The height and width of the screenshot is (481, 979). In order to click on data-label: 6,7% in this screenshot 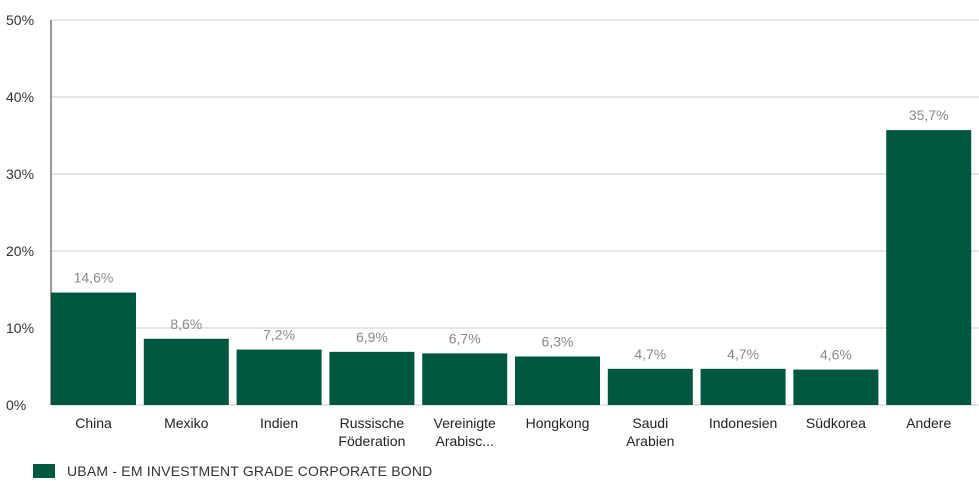, I will do `click(465, 338)`.